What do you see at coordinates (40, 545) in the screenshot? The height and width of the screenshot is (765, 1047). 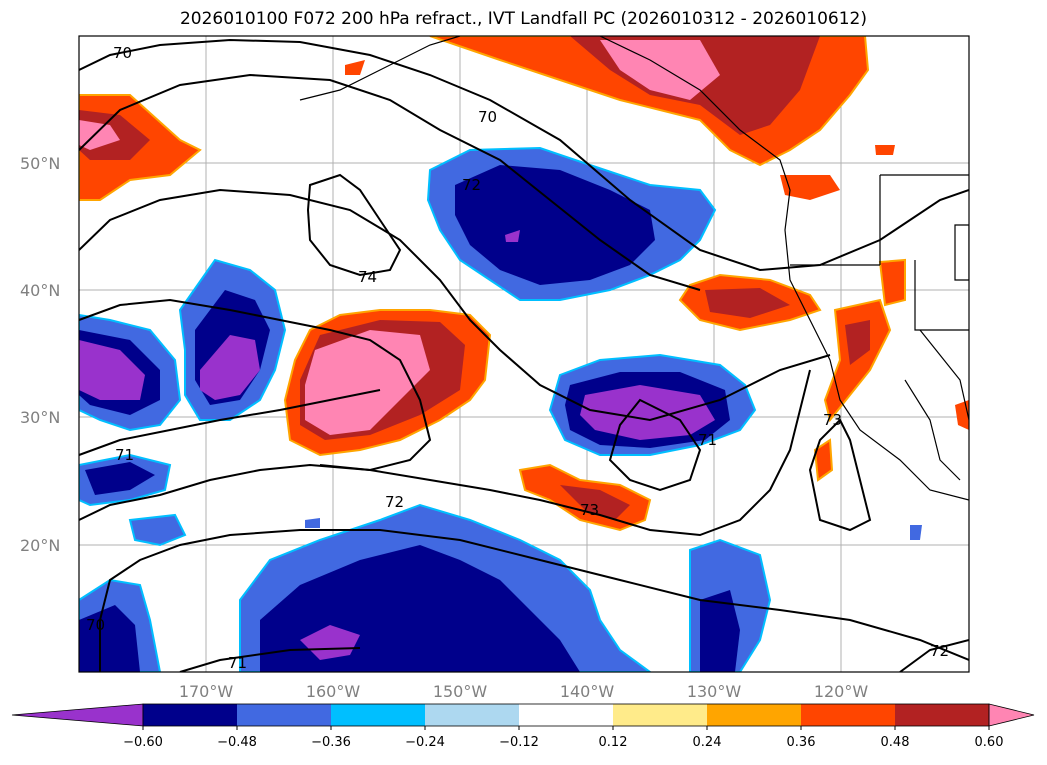 I see `lat-label: 20°N` at bounding box center [40, 545].